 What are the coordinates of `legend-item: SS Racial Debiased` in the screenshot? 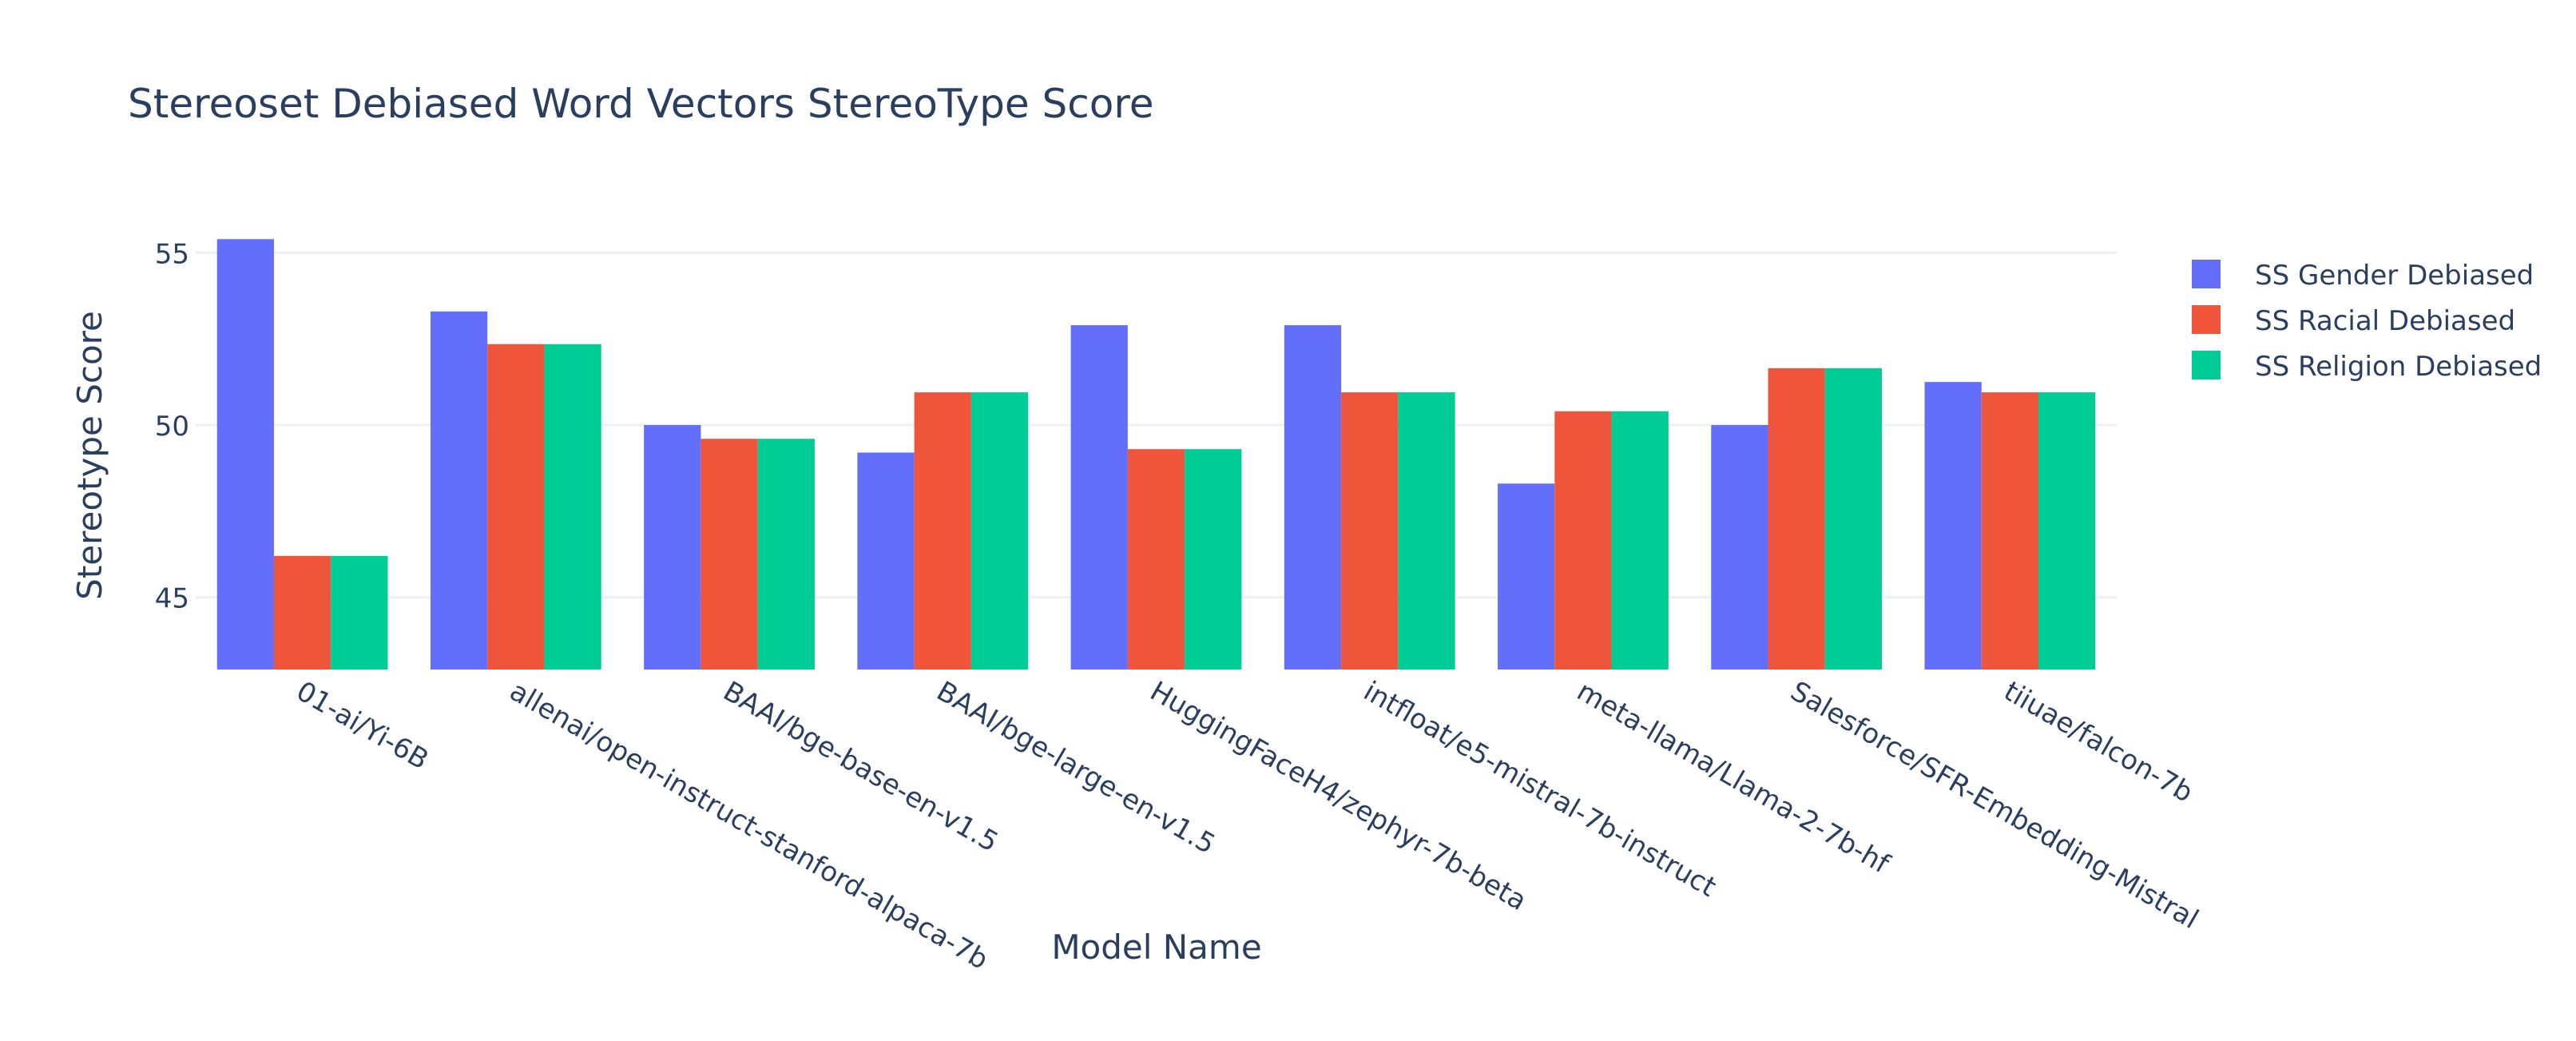 It's located at (2353, 321).